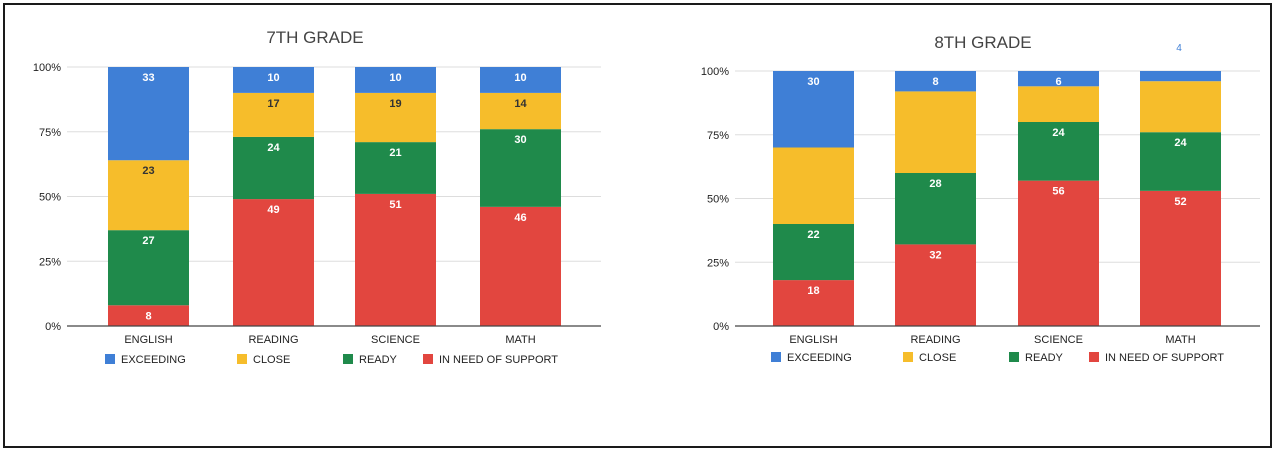 The width and height of the screenshot is (1277, 453). What do you see at coordinates (935, 184) in the screenshot?
I see `data-label: 28` at bounding box center [935, 184].